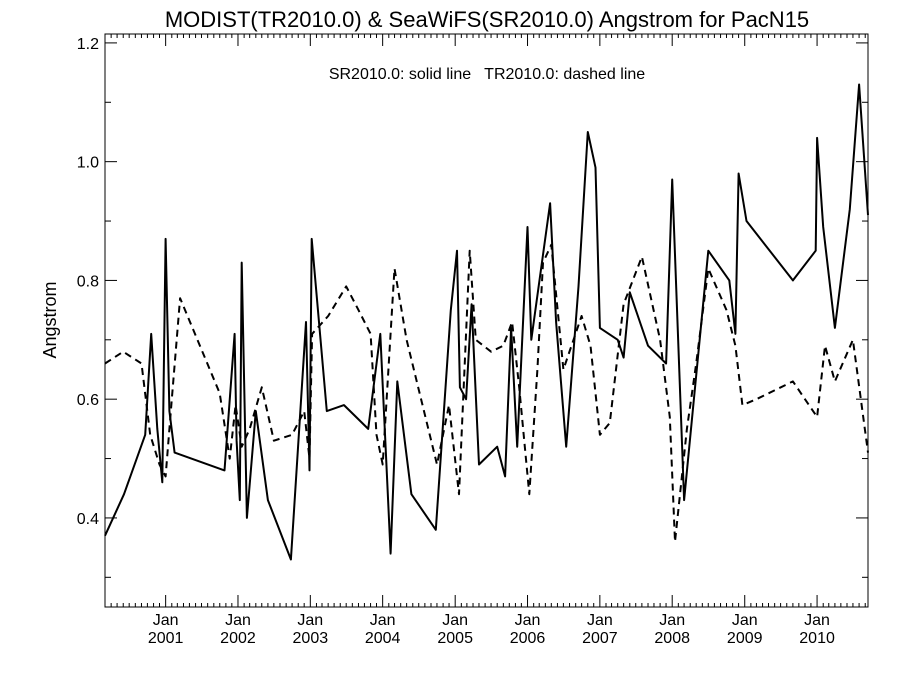  I want to click on y-tick-label: 0.8, so click(88, 281).